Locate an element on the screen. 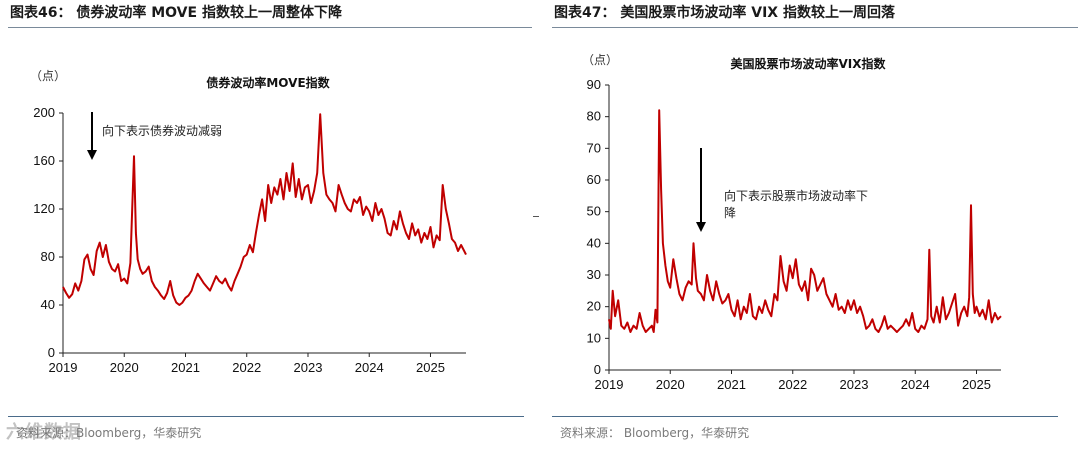 The width and height of the screenshot is (1080, 450). vix-figure-header: 图表47： 美国股票市场波动率 VIX 指数较上一周回落 is located at coordinates (724, 13).